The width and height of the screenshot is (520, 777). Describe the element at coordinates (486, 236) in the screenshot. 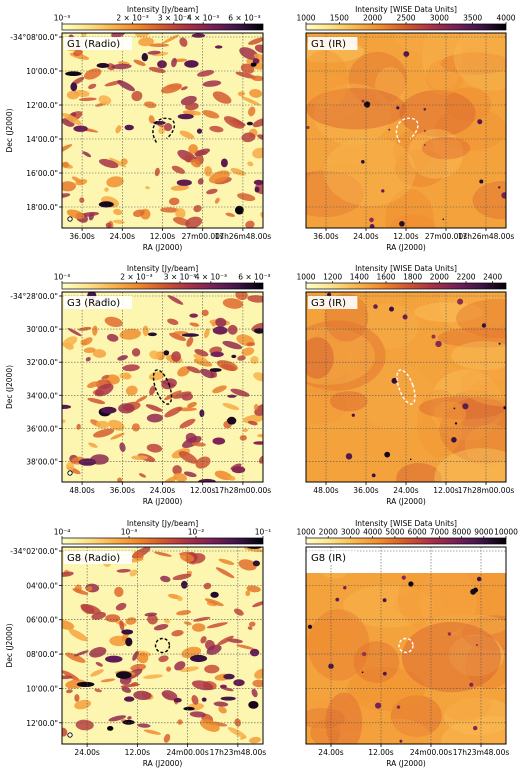

I see `x-tick-label: 17h26m48.00s` at that location.